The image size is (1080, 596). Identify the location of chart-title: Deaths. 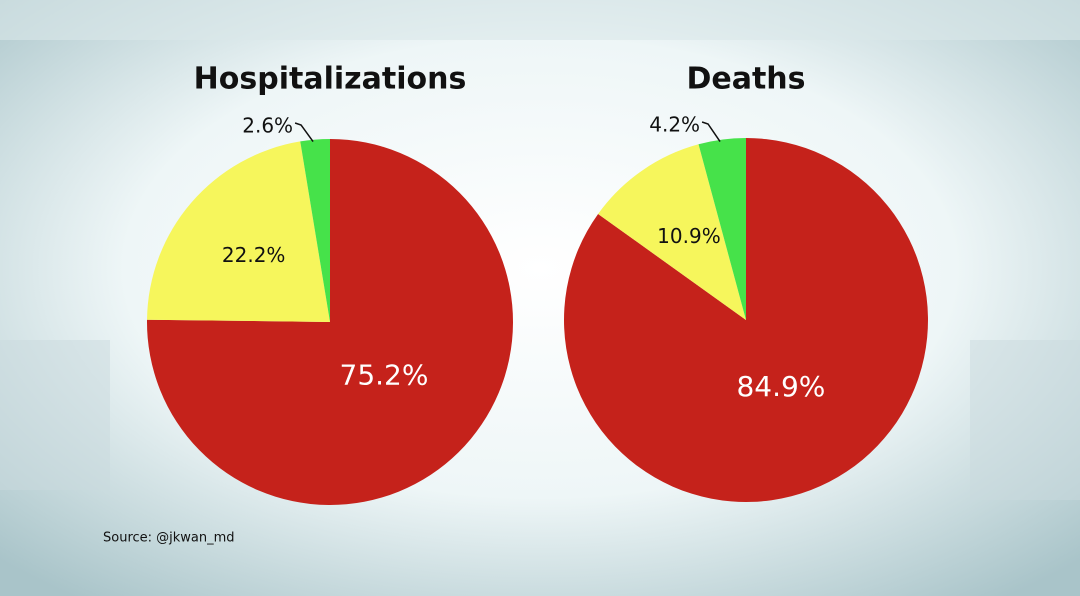
(745, 79).